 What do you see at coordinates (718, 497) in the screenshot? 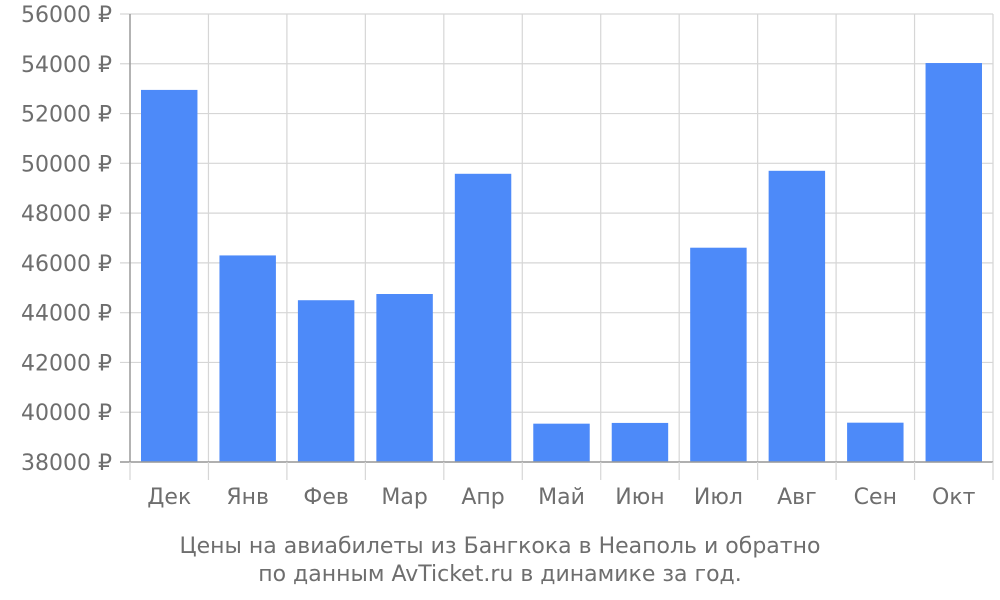
I see `x-tick-label: Июл` at bounding box center [718, 497].